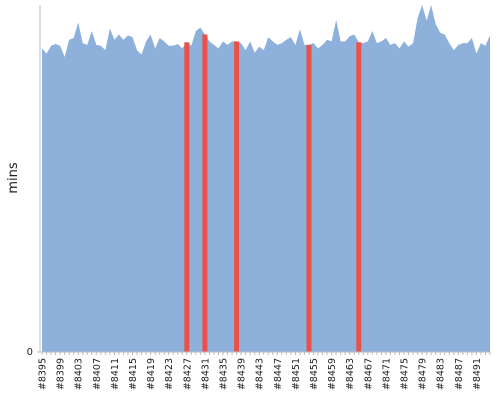  I want to click on x-tick-label: #8395, so click(43, 374).